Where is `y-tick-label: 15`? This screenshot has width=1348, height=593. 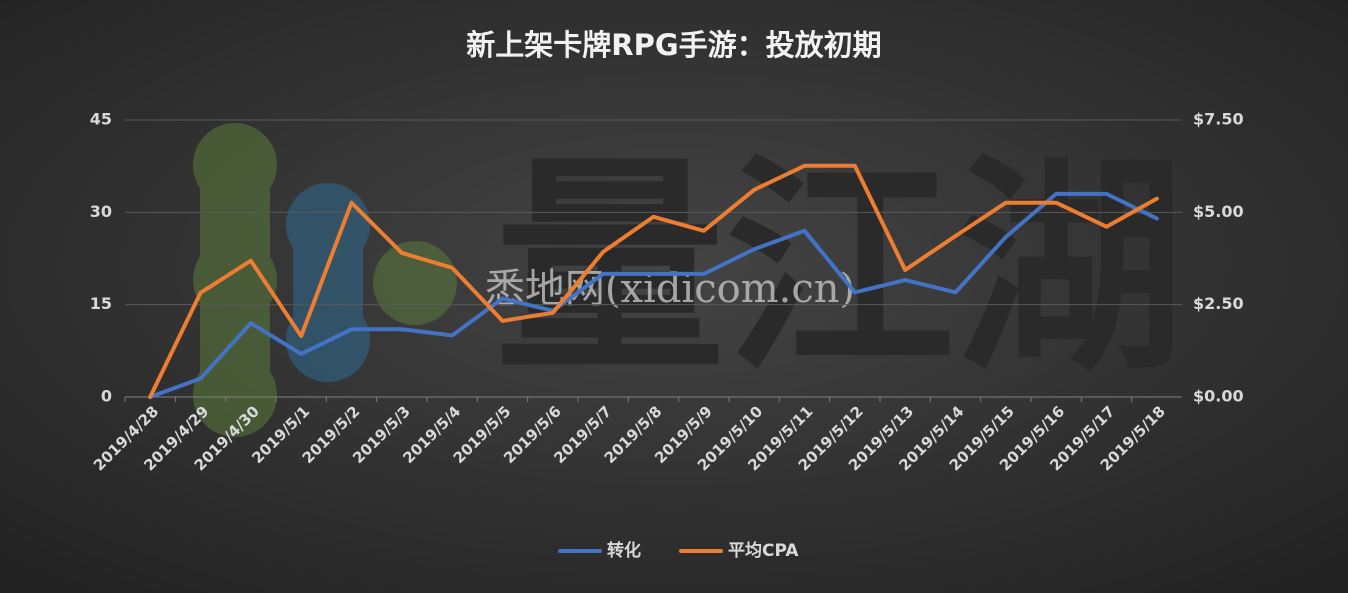
y-tick-label: 15 is located at coordinates (101, 303).